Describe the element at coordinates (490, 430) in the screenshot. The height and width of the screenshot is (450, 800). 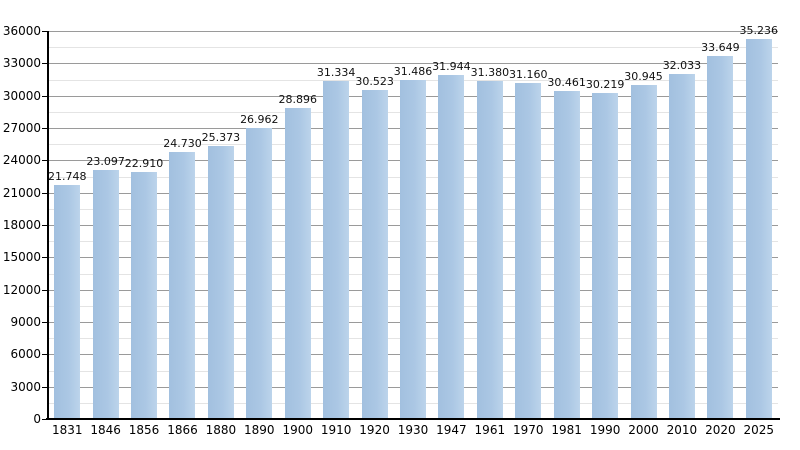
I see `x-tick-label: 1961` at that location.